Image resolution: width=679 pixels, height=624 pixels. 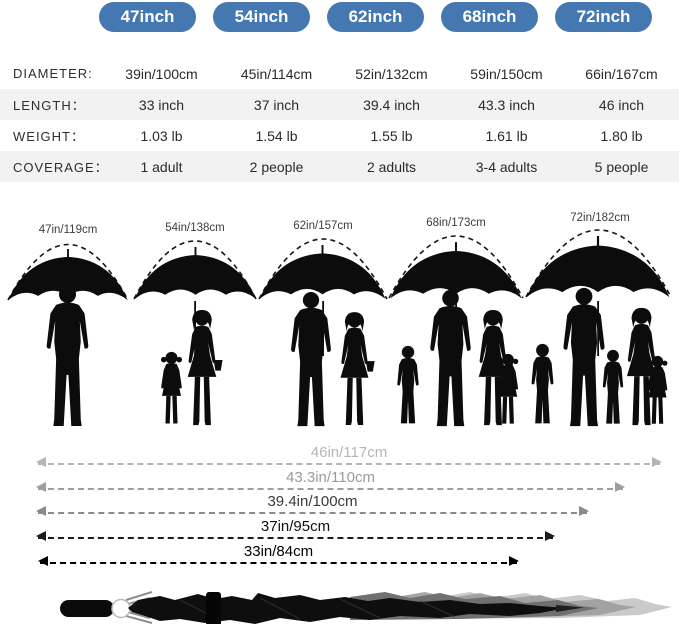 I want to click on cell-value: 1 adult, so click(x=161, y=166).